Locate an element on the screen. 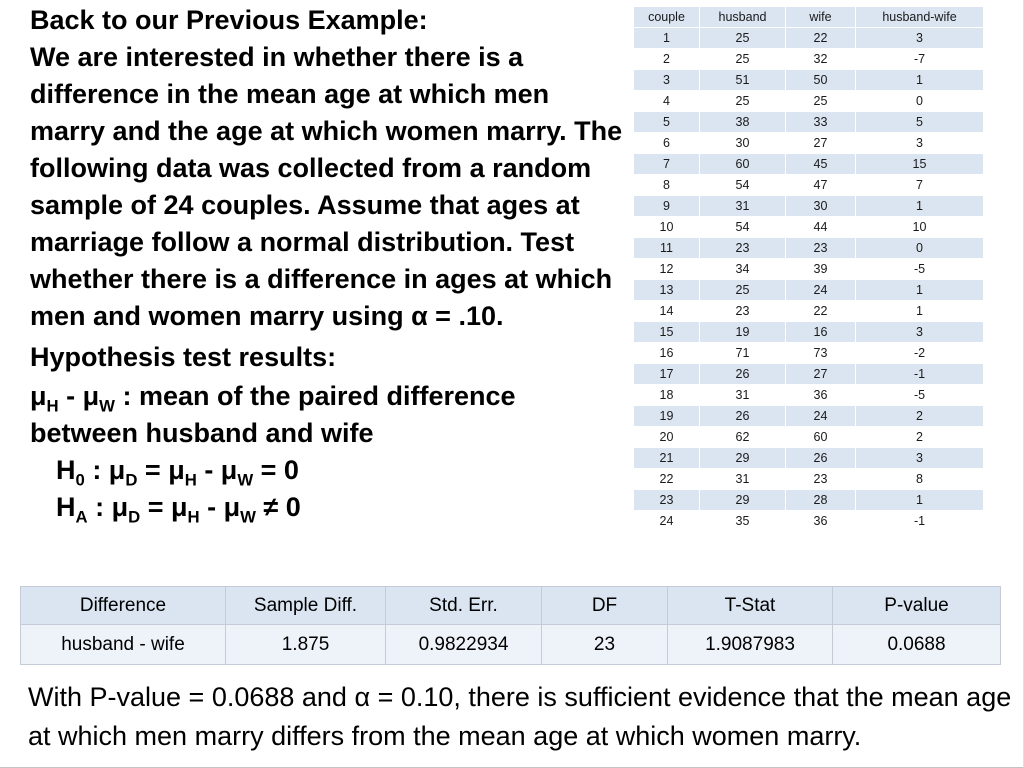 The width and height of the screenshot is (1024, 768). couples-row: 12 34 39 -5 is located at coordinates (808, 269).